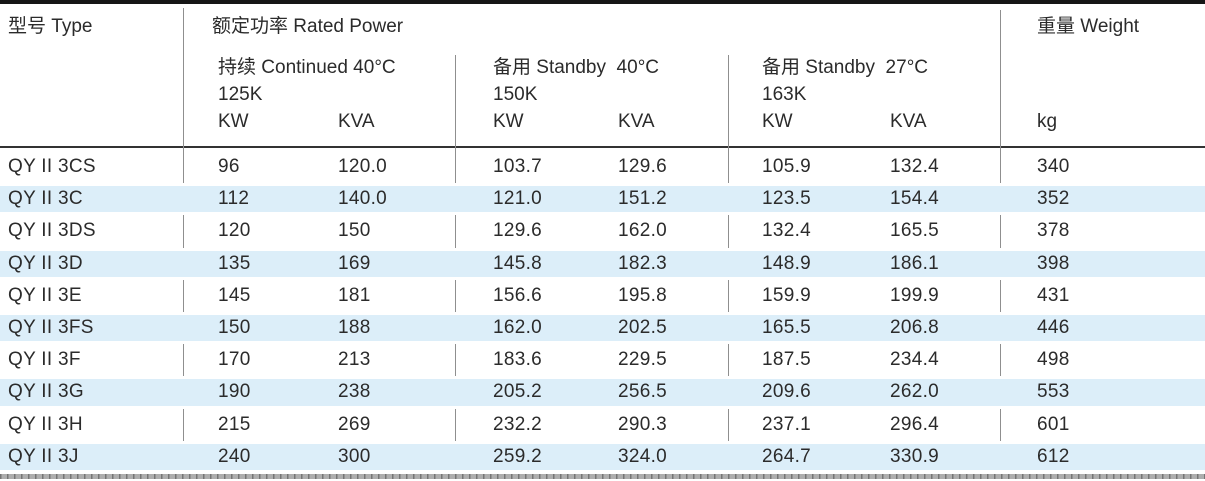  I want to click on cell-standby40-kva: 162.0, so click(643, 231).